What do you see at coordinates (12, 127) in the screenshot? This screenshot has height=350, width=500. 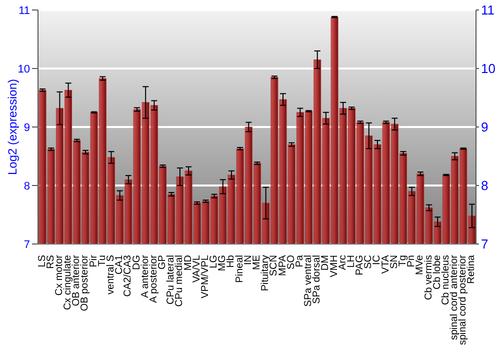 I see `y-axis-title: Log2 (expression)` at bounding box center [12, 127].